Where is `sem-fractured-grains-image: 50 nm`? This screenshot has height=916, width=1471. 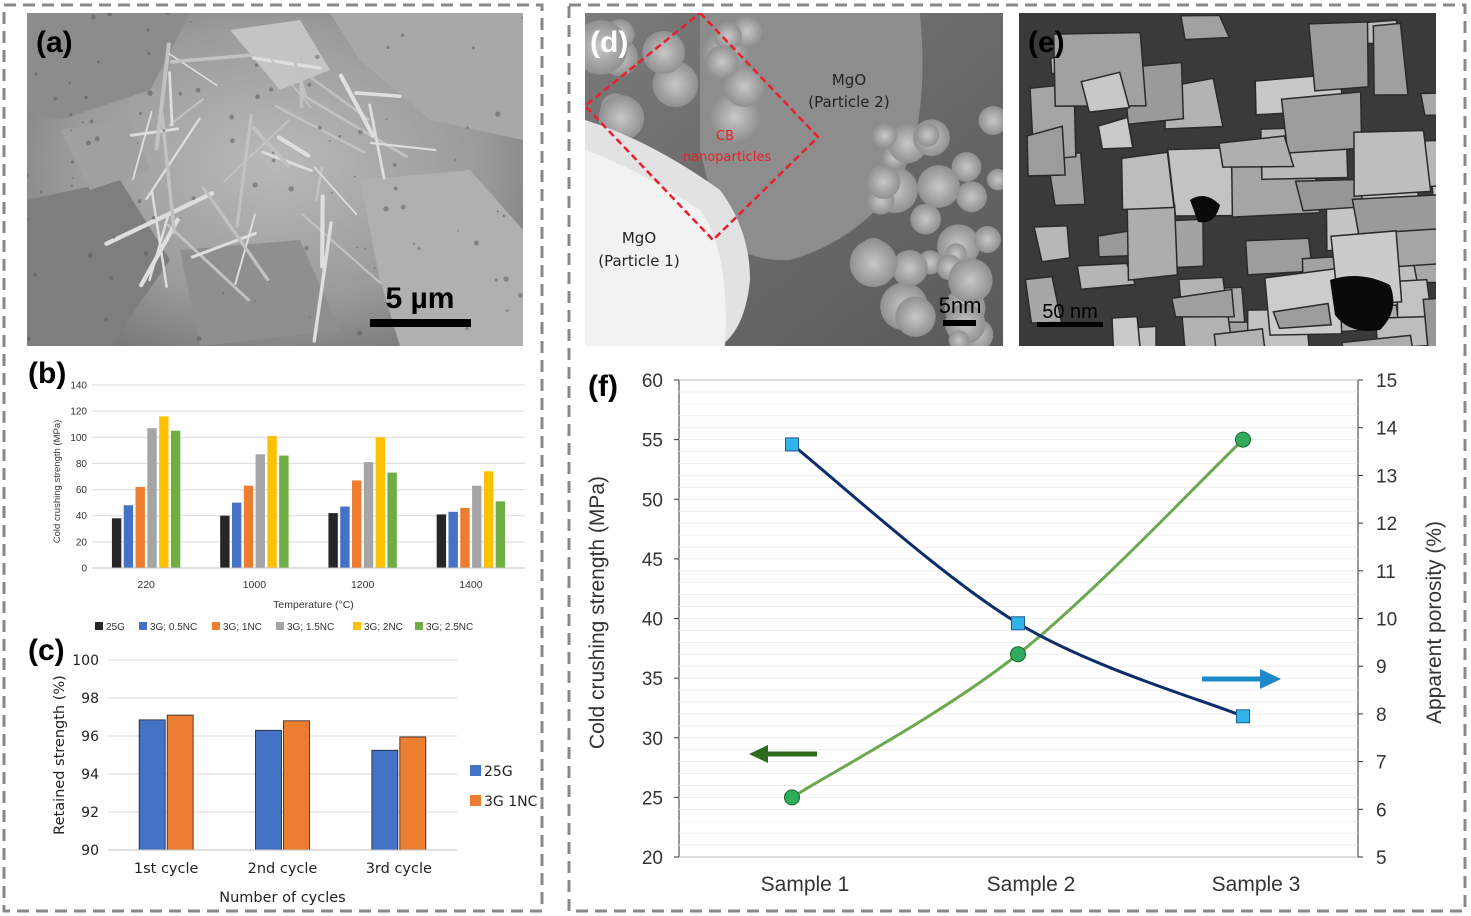
sem-fractured-grains-image: 50 nm is located at coordinates (1227, 179).